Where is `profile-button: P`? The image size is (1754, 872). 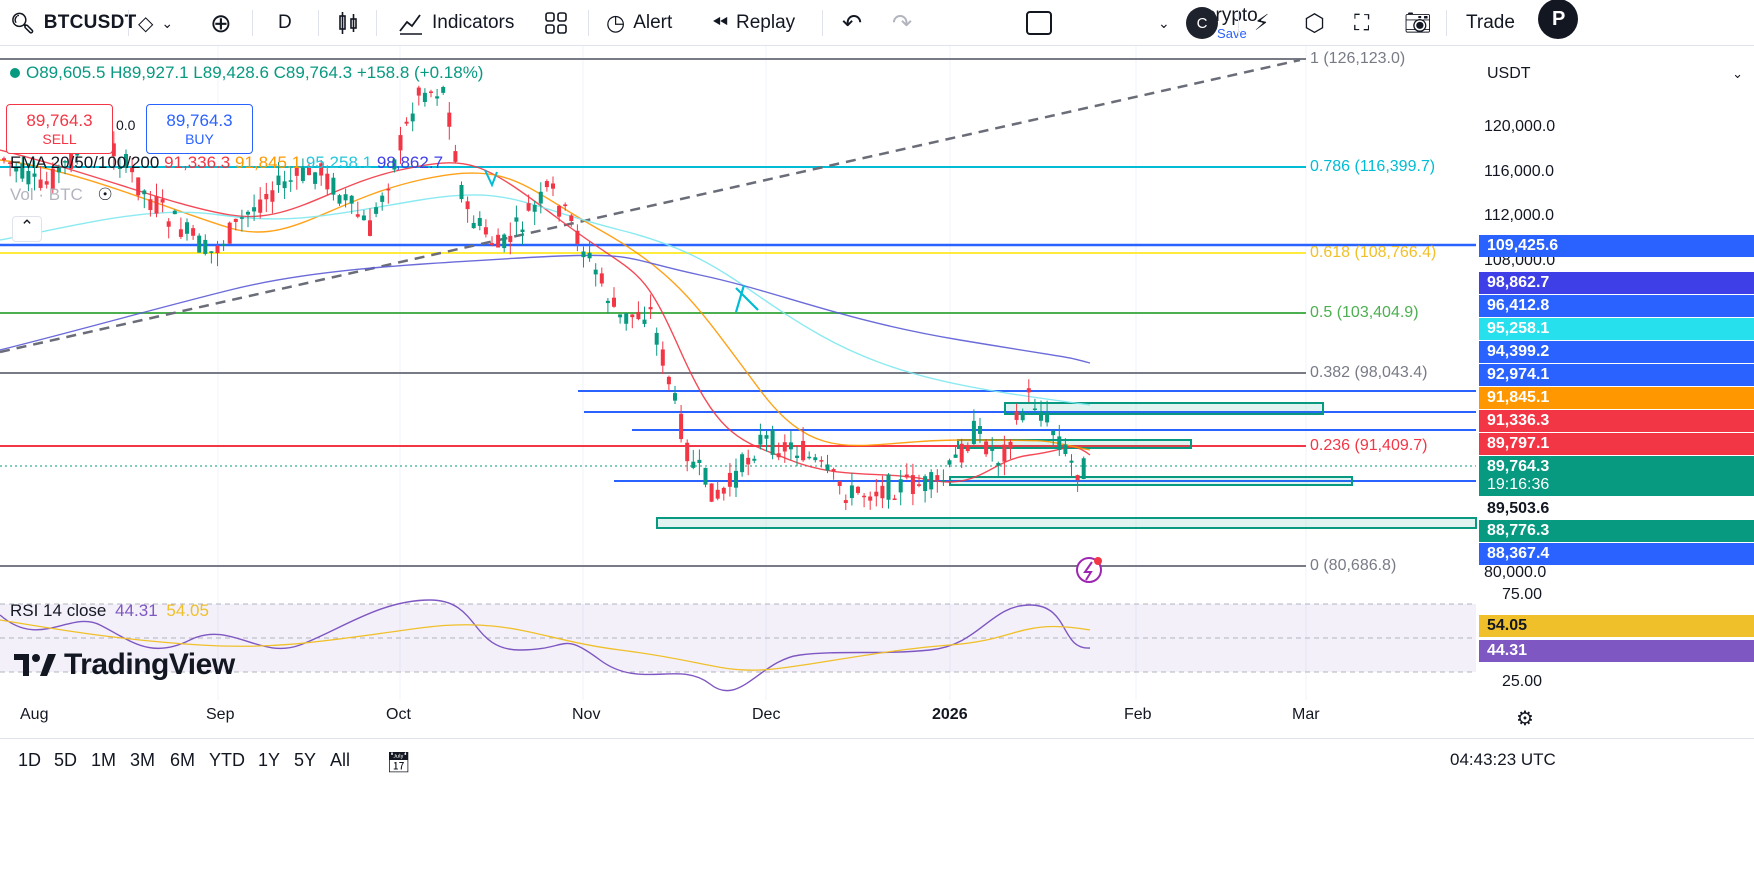
profile-button: P is located at coordinates (1558, 19).